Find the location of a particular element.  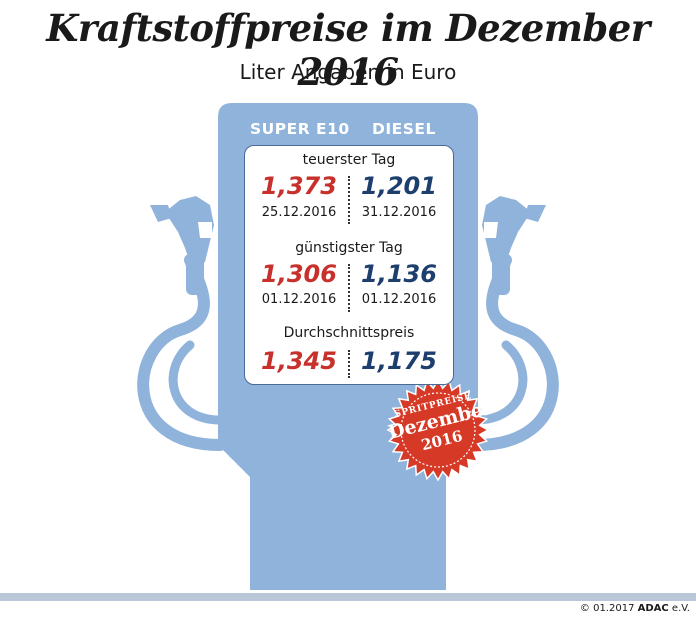

price-super-average: 1,345 is located at coordinates (299, 361).